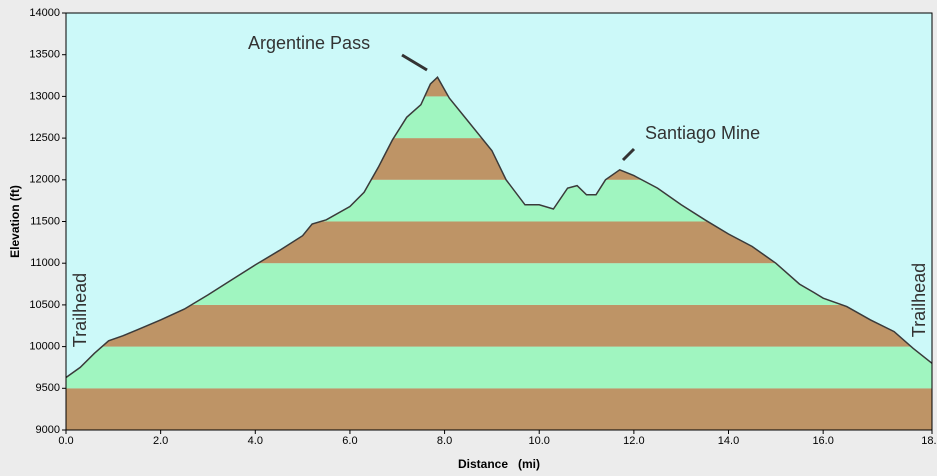 This screenshot has width=937, height=476. I want to click on x-tick-label: 4.0, so click(255, 441).